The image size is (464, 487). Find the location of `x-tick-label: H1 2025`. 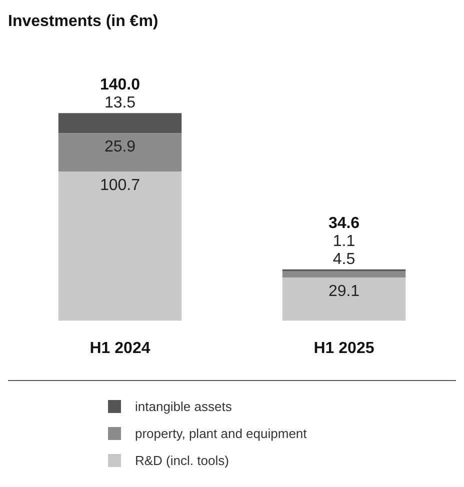

x-tick-label: H1 2025 is located at coordinates (344, 348).